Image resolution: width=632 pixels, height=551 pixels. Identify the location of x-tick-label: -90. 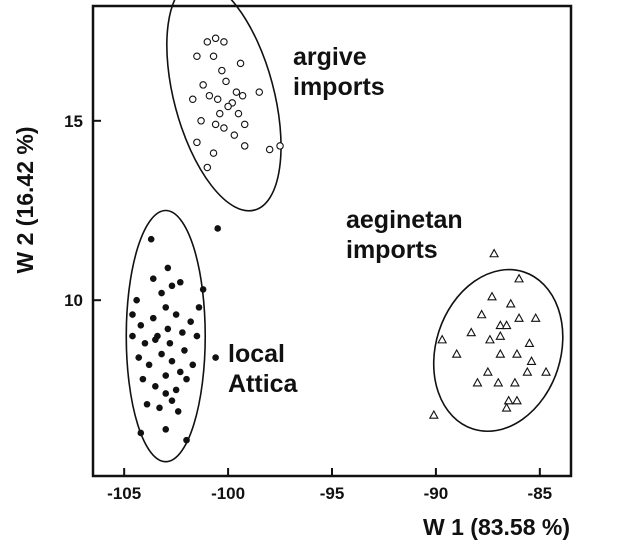
(436, 493).